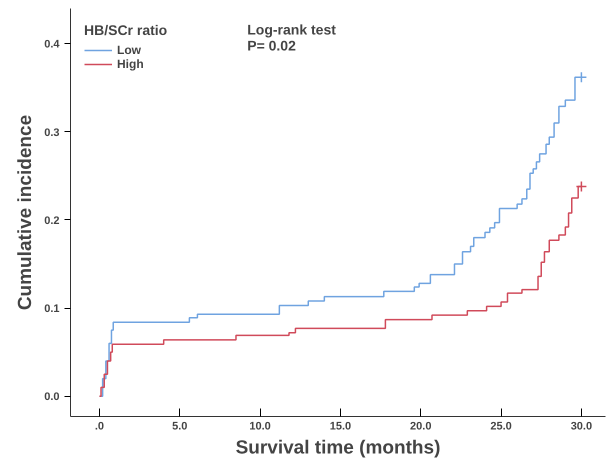  I want to click on x-tick-label: 5.0, so click(180, 426).